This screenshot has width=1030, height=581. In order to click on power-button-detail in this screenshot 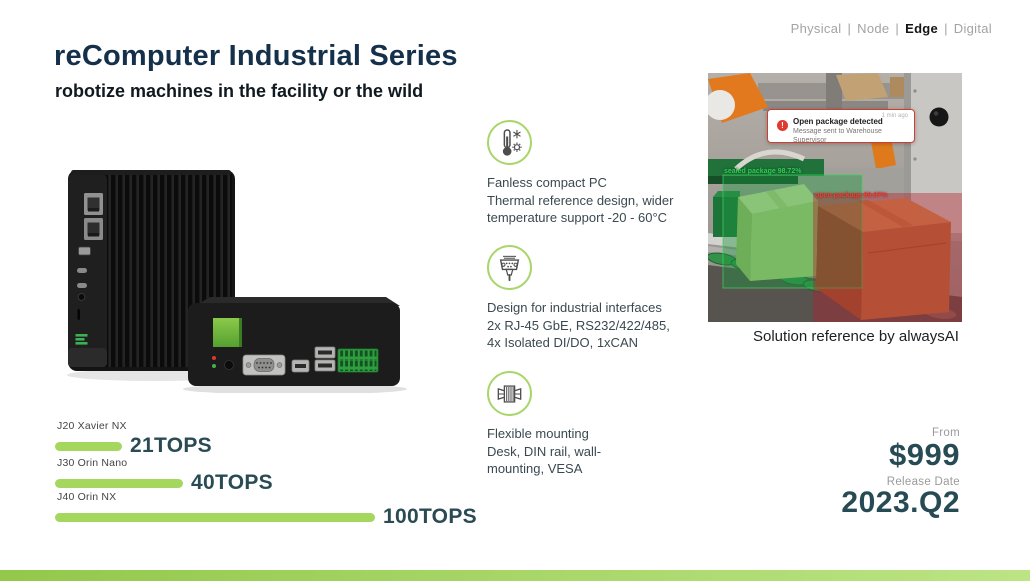, I will do `click(81, 297)`.